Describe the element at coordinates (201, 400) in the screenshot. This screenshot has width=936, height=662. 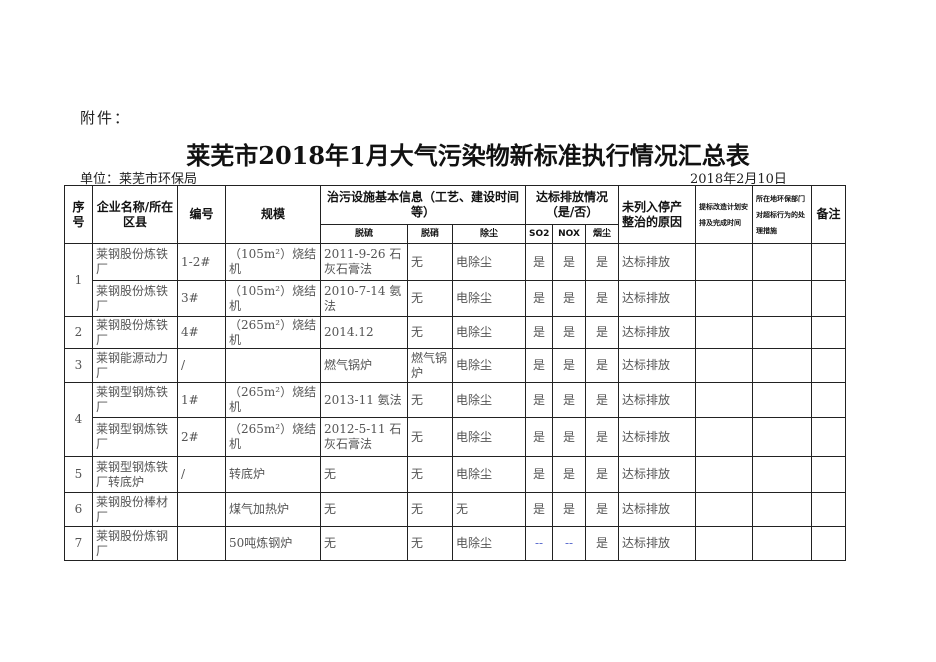
I see `cell-code: 1#` at that location.